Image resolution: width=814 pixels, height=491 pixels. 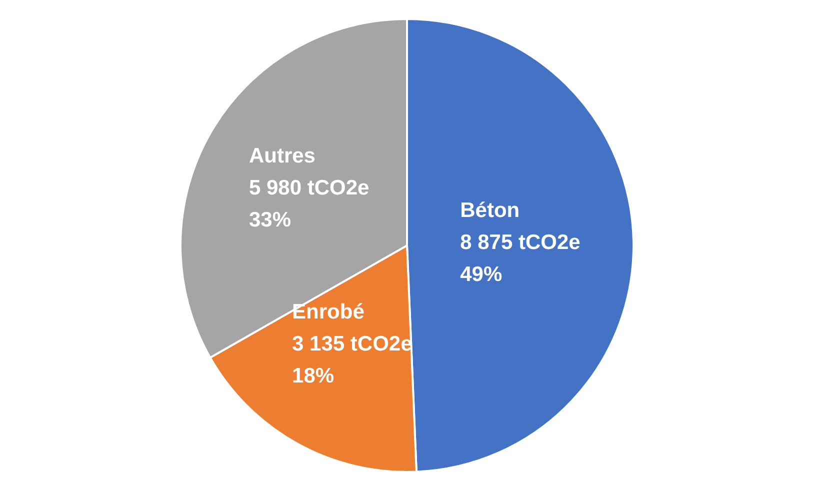 What do you see at coordinates (282, 156) in the screenshot?
I see `slice-label: Autres` at bounding box center [282, 156].